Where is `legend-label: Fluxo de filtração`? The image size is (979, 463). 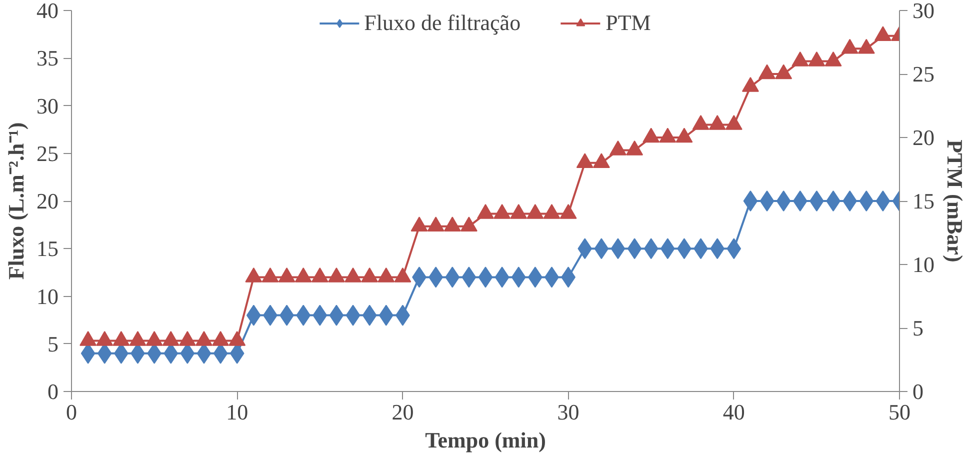
legend-label: Fluxo de filtração is located at coordinates (442, 23).